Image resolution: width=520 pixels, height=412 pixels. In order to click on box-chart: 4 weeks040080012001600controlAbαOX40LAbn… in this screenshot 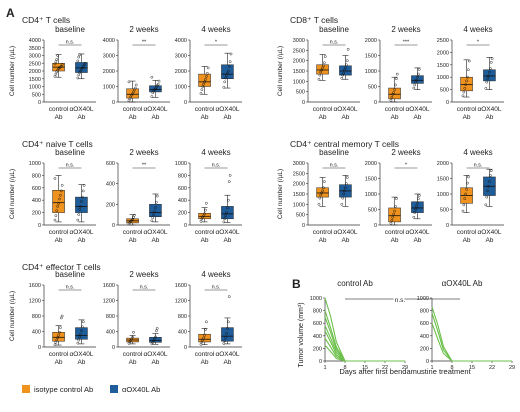, I will do `click(208, 318)`.